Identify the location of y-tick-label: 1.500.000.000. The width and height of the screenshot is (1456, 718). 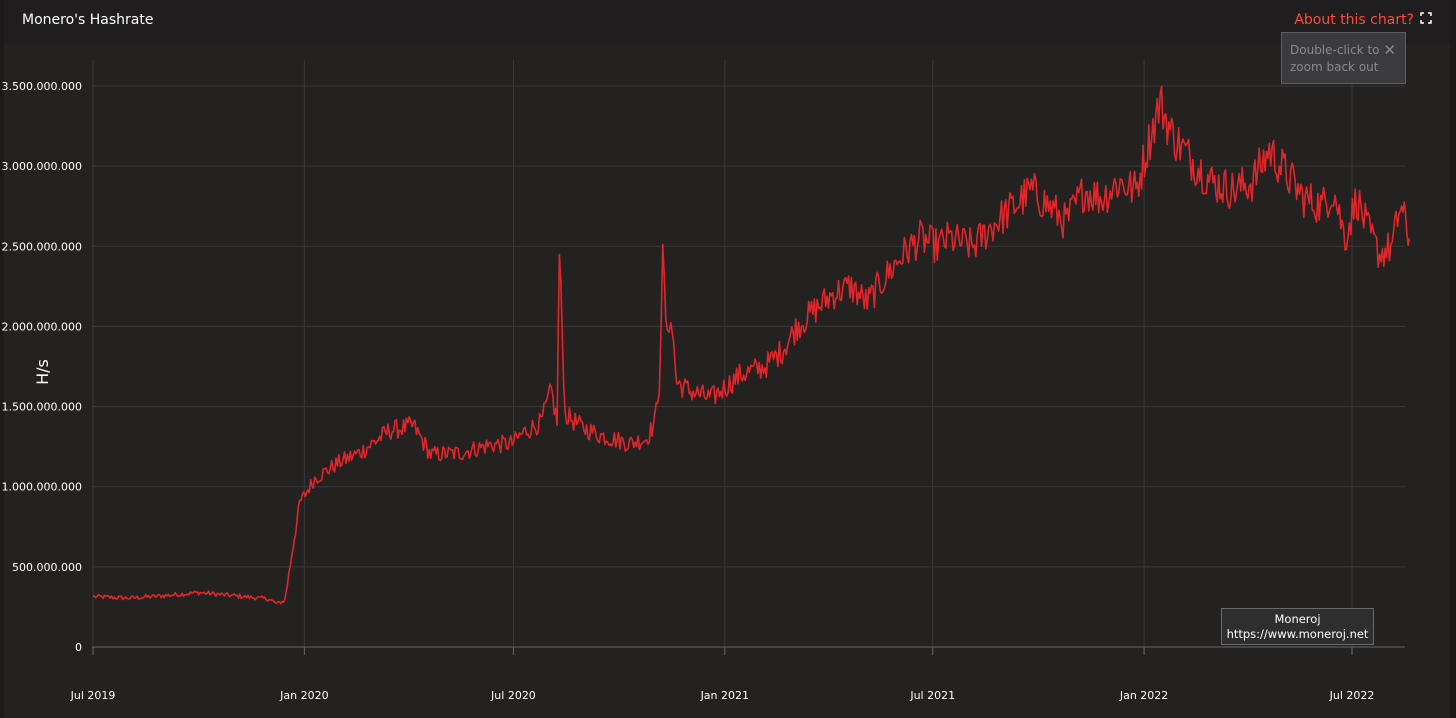
(42, 407).